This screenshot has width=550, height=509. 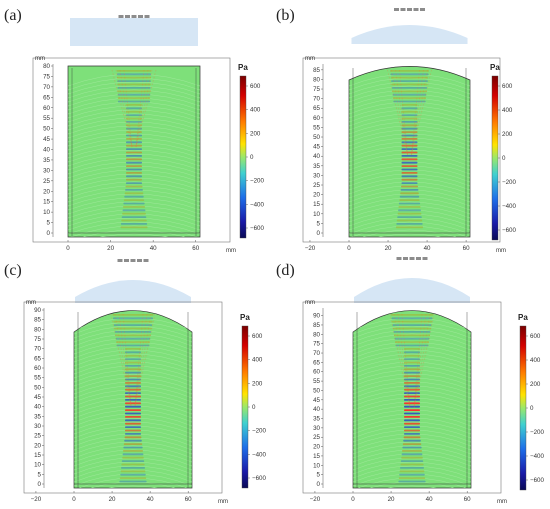 I want to click on y-tick-label: 90, so click(x=316, y=316).